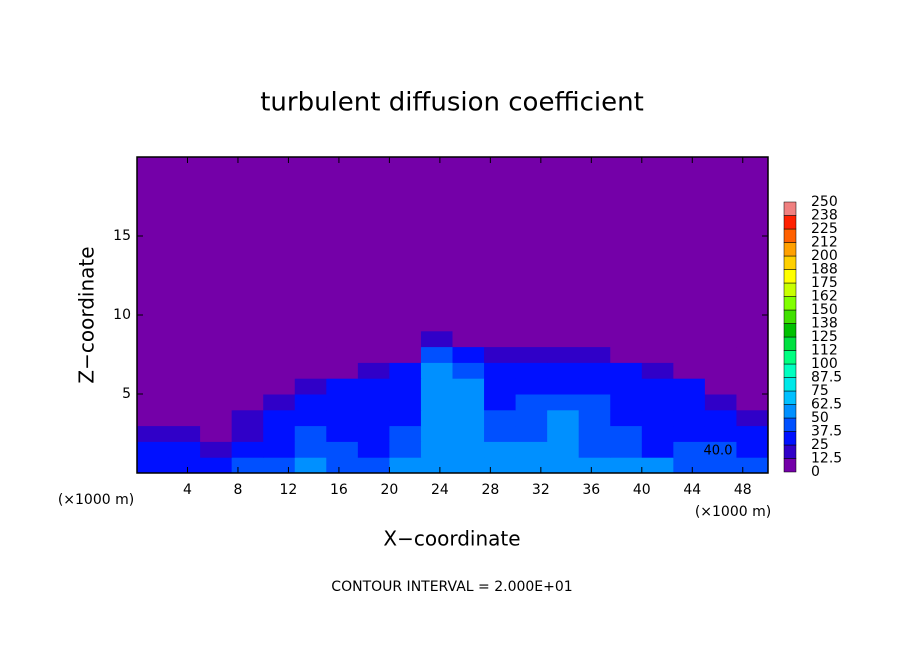  I want to click on y-tick-label: 10, so click(122, 315).